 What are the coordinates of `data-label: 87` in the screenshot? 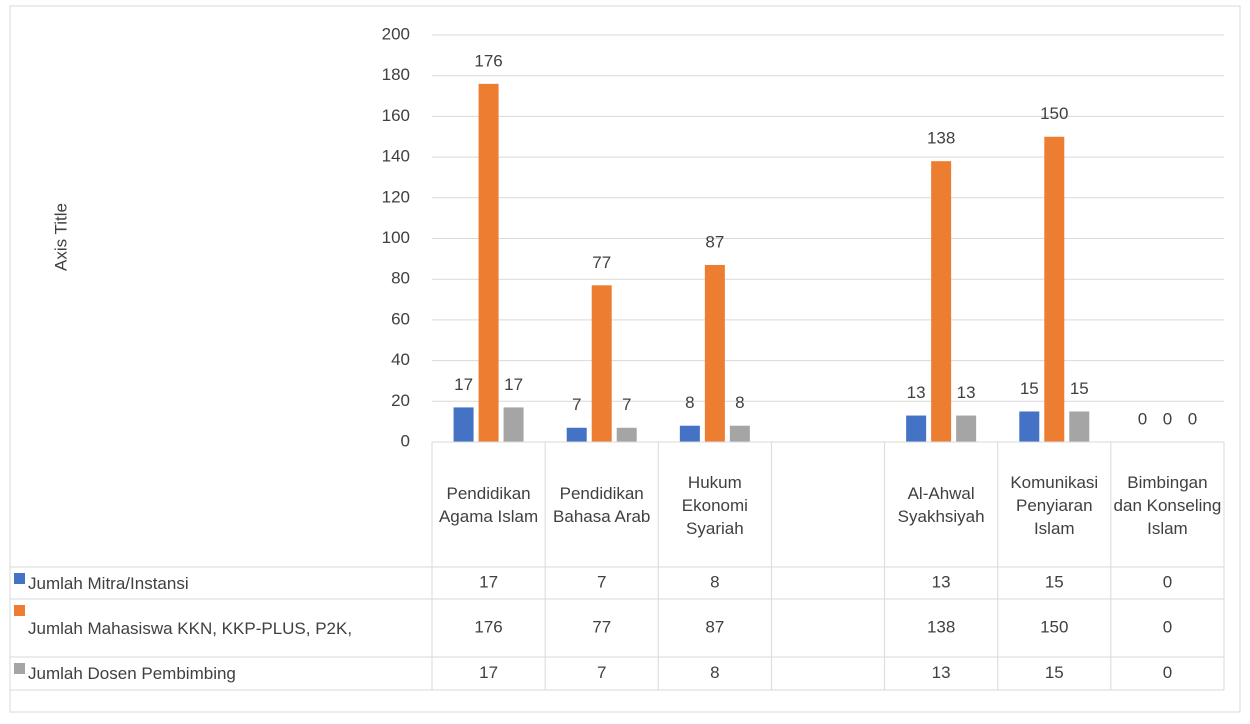 It's located at (714, 241).